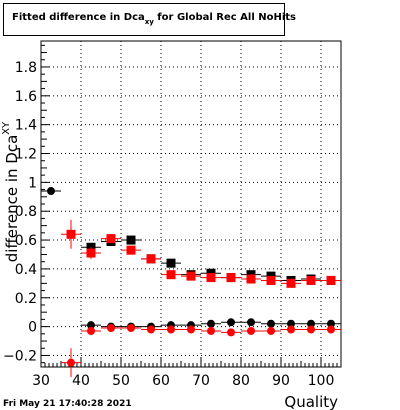  Describe the element at coordinates (321, 381) in the screenshot. I see `x-tick-label: 100` at that location.